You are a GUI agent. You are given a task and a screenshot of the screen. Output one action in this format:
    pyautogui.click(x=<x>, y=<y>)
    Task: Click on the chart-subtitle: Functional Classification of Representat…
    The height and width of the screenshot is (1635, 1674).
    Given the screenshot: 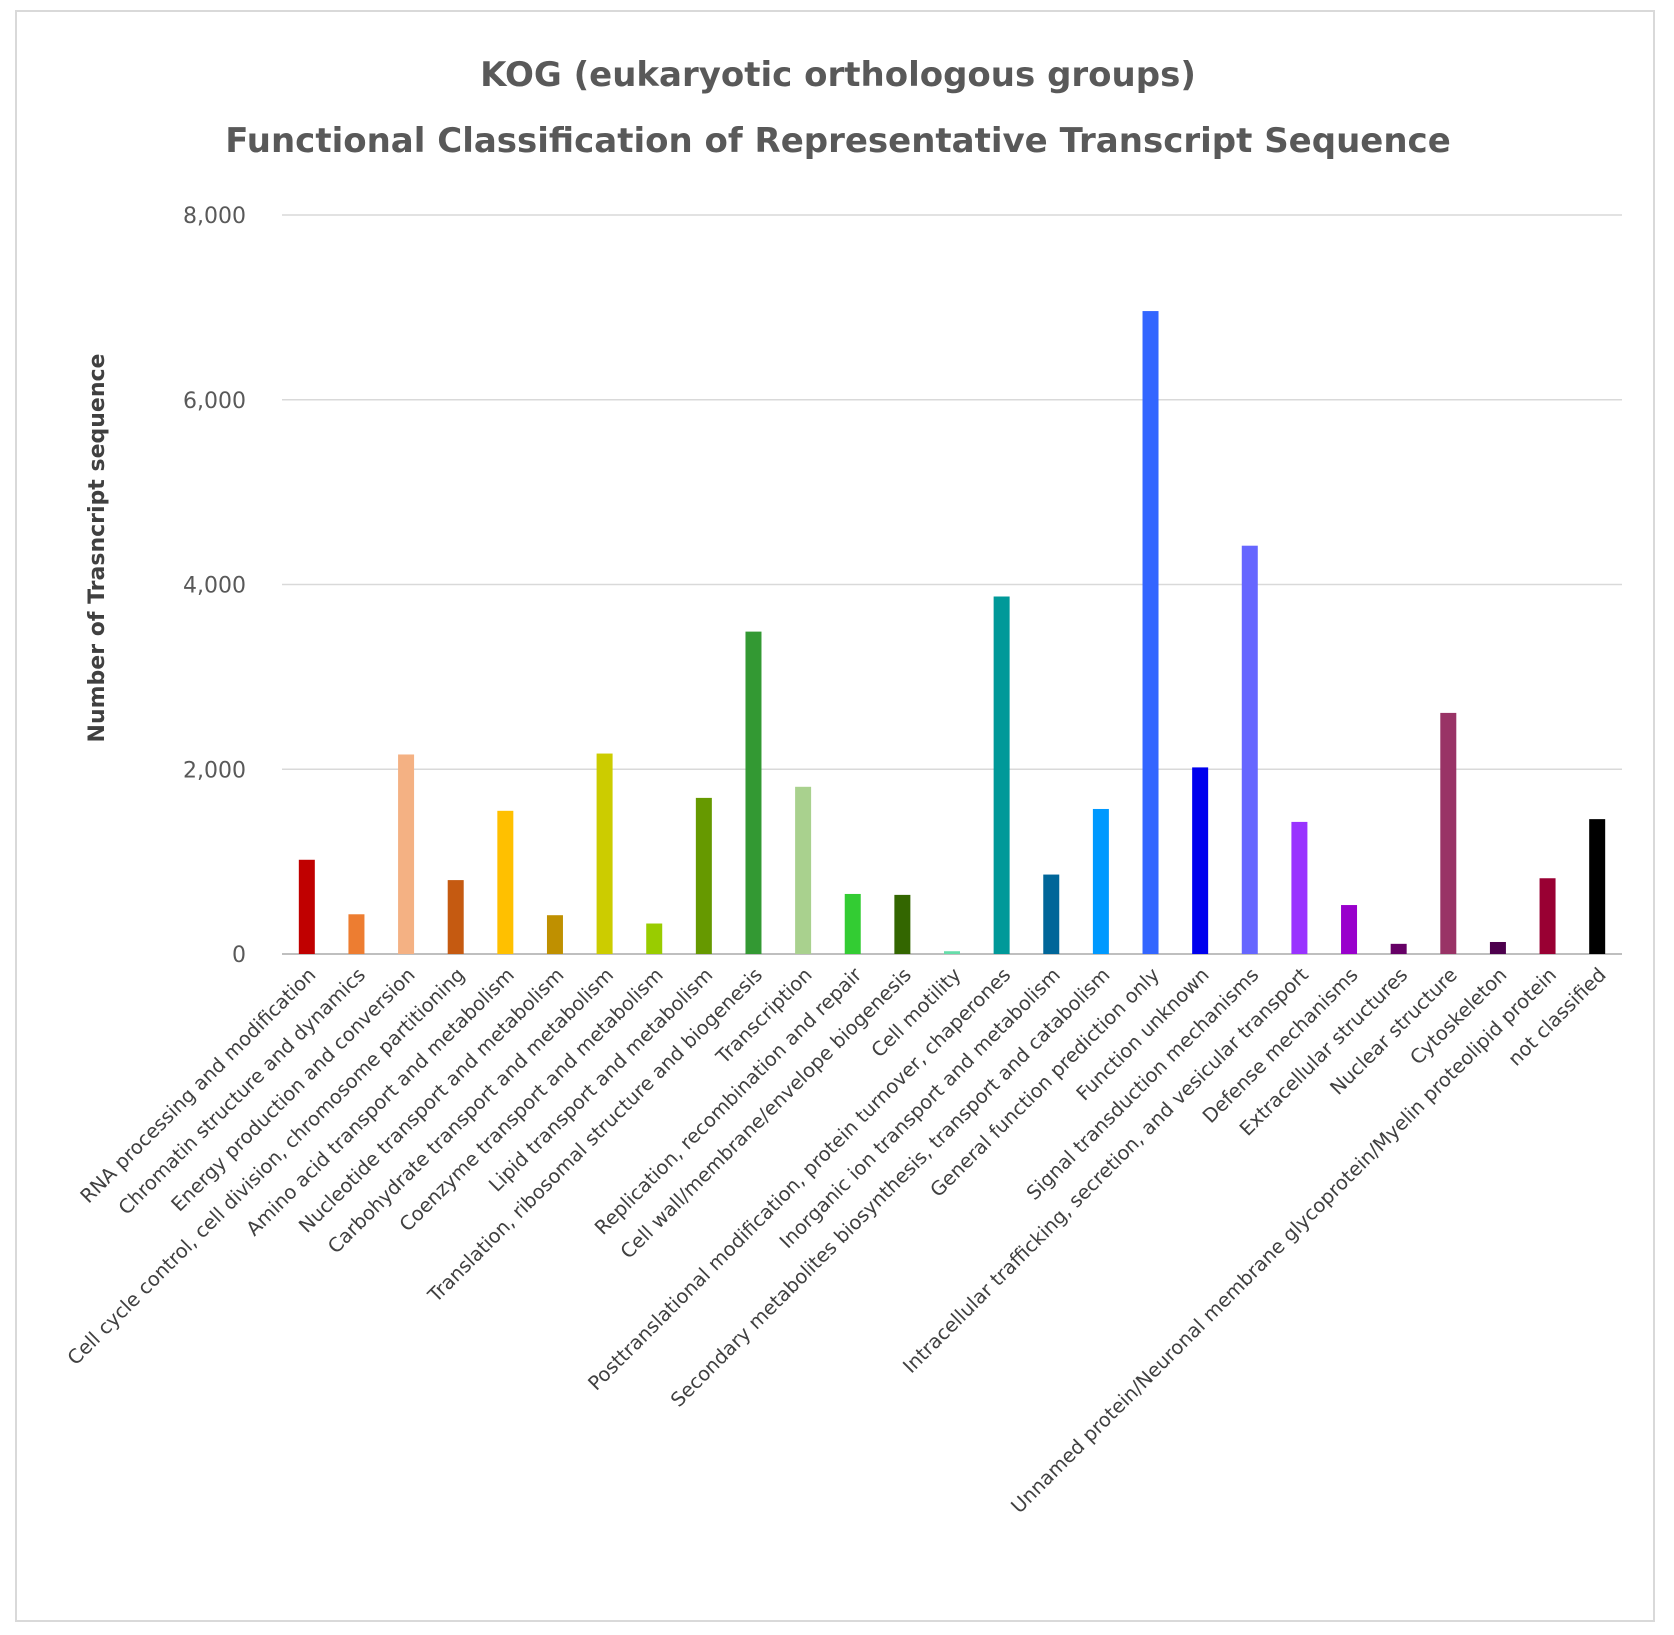 What is the action you would take?
    pyautogui.click(x=838, y=141)
    